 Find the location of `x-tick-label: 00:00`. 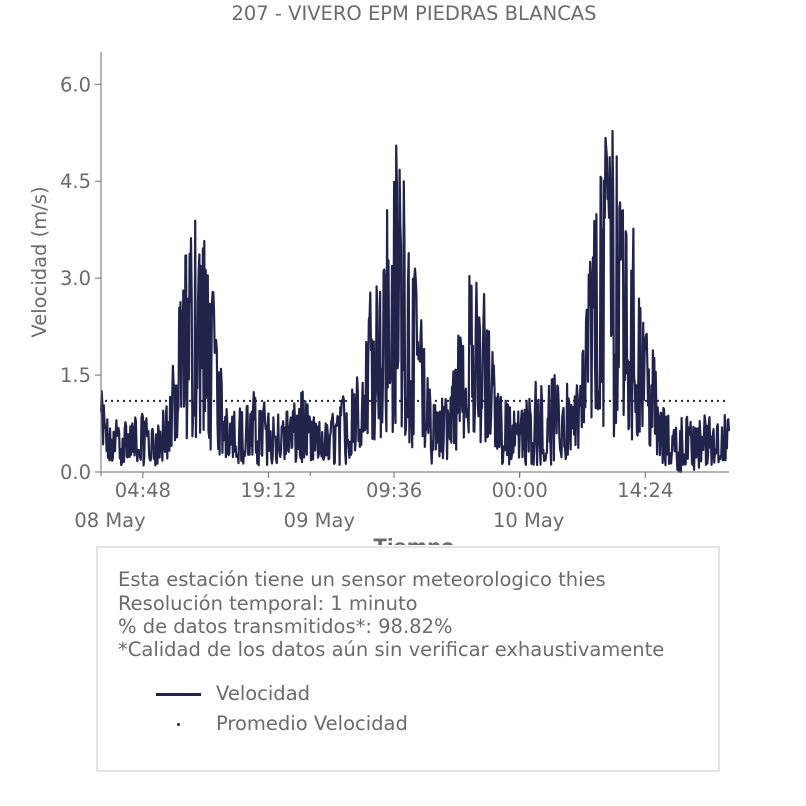

x-tick-label: 00:00 is located at coordinates (520, 490).